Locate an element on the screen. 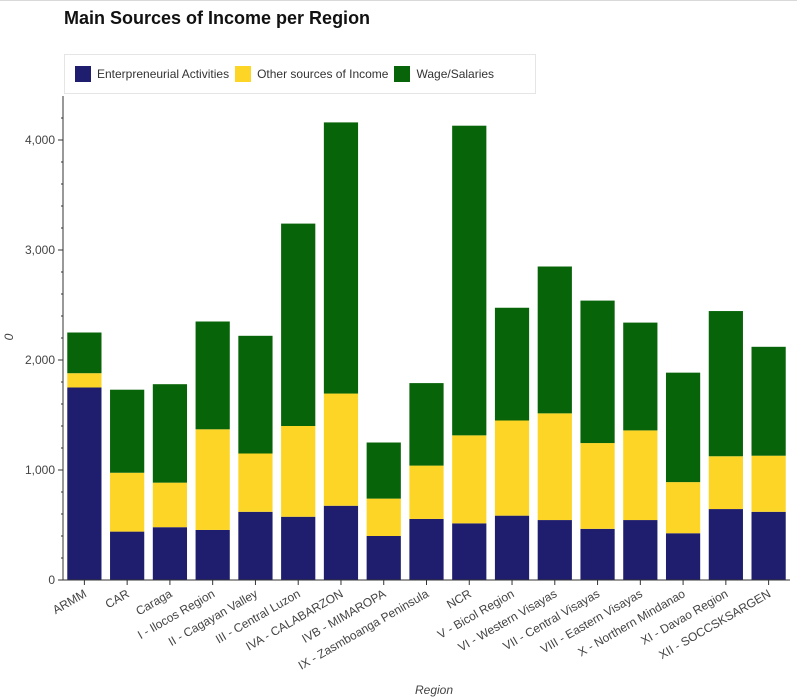  x-tick-label-1: CAR is located at coordinates (117, 598).